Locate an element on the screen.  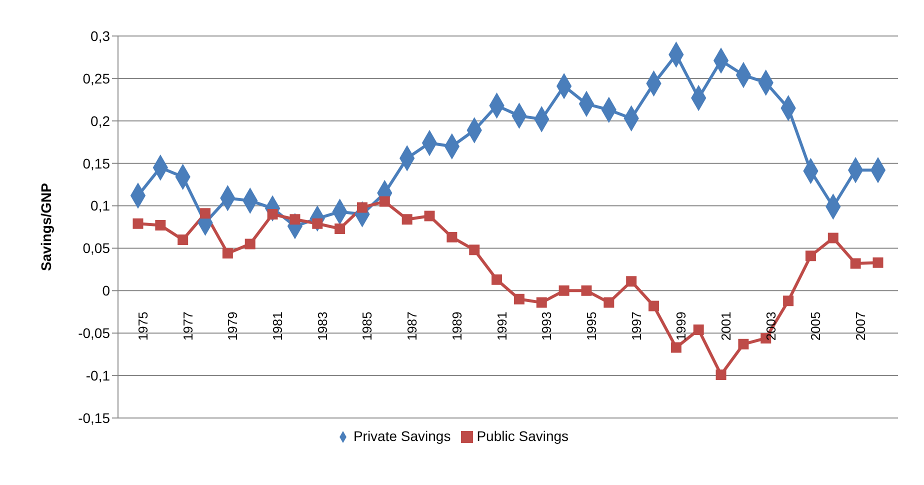
x-tick-label: 2003 is located at coordinates (770, 326).